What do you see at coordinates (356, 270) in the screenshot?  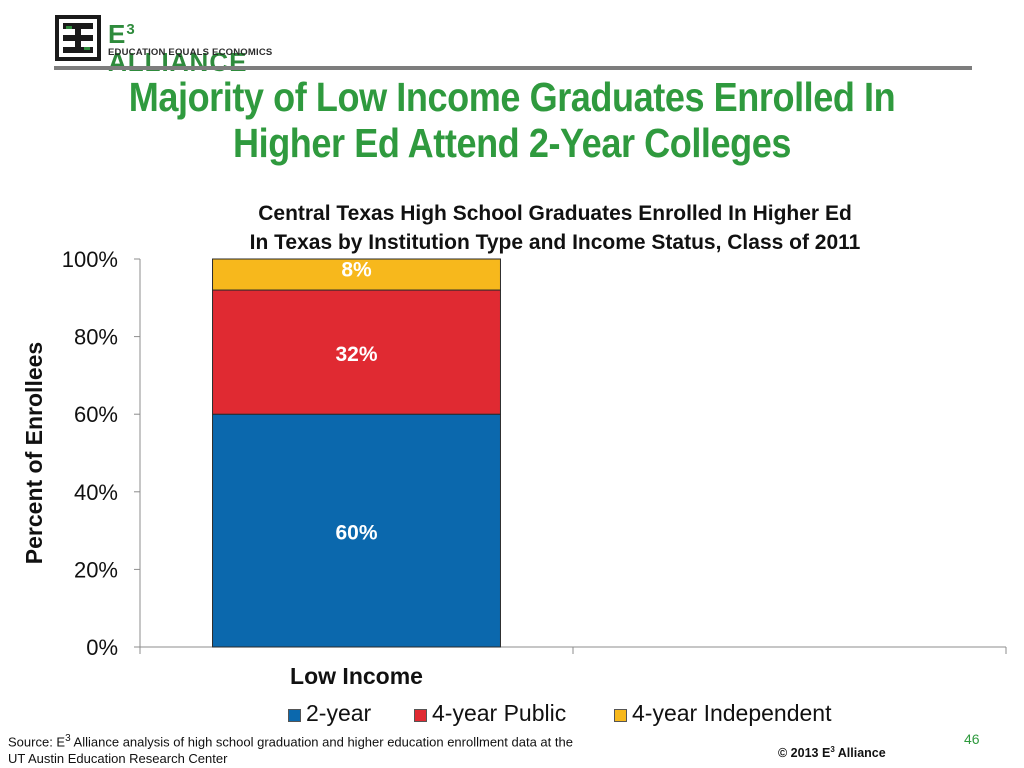 I see `data-label-4-year-independent: 8%` at bounding box center [356, 270].